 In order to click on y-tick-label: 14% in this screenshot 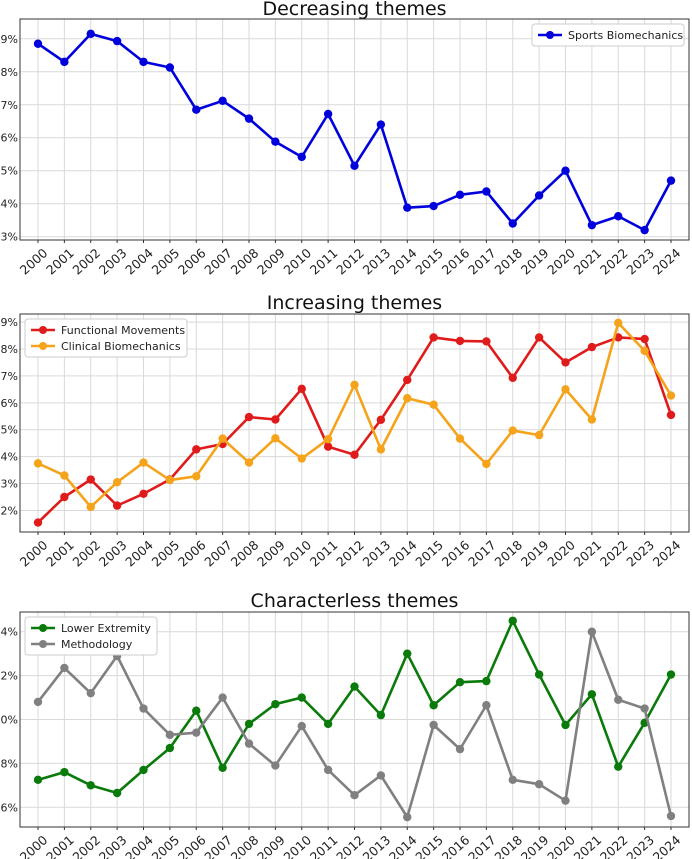, I will do `click(9, 632)`.